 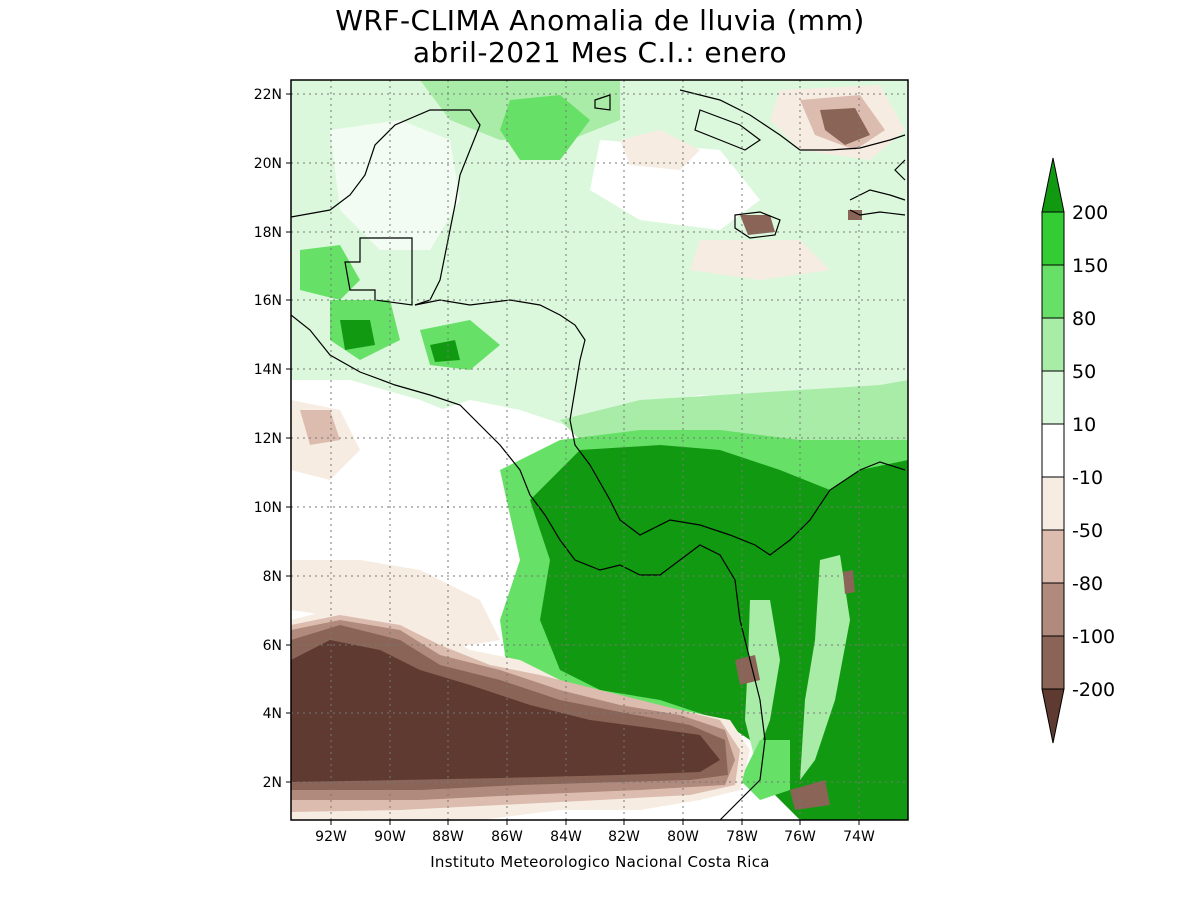 I want to click on lat-label: 4N, so click(x=272, y=714).